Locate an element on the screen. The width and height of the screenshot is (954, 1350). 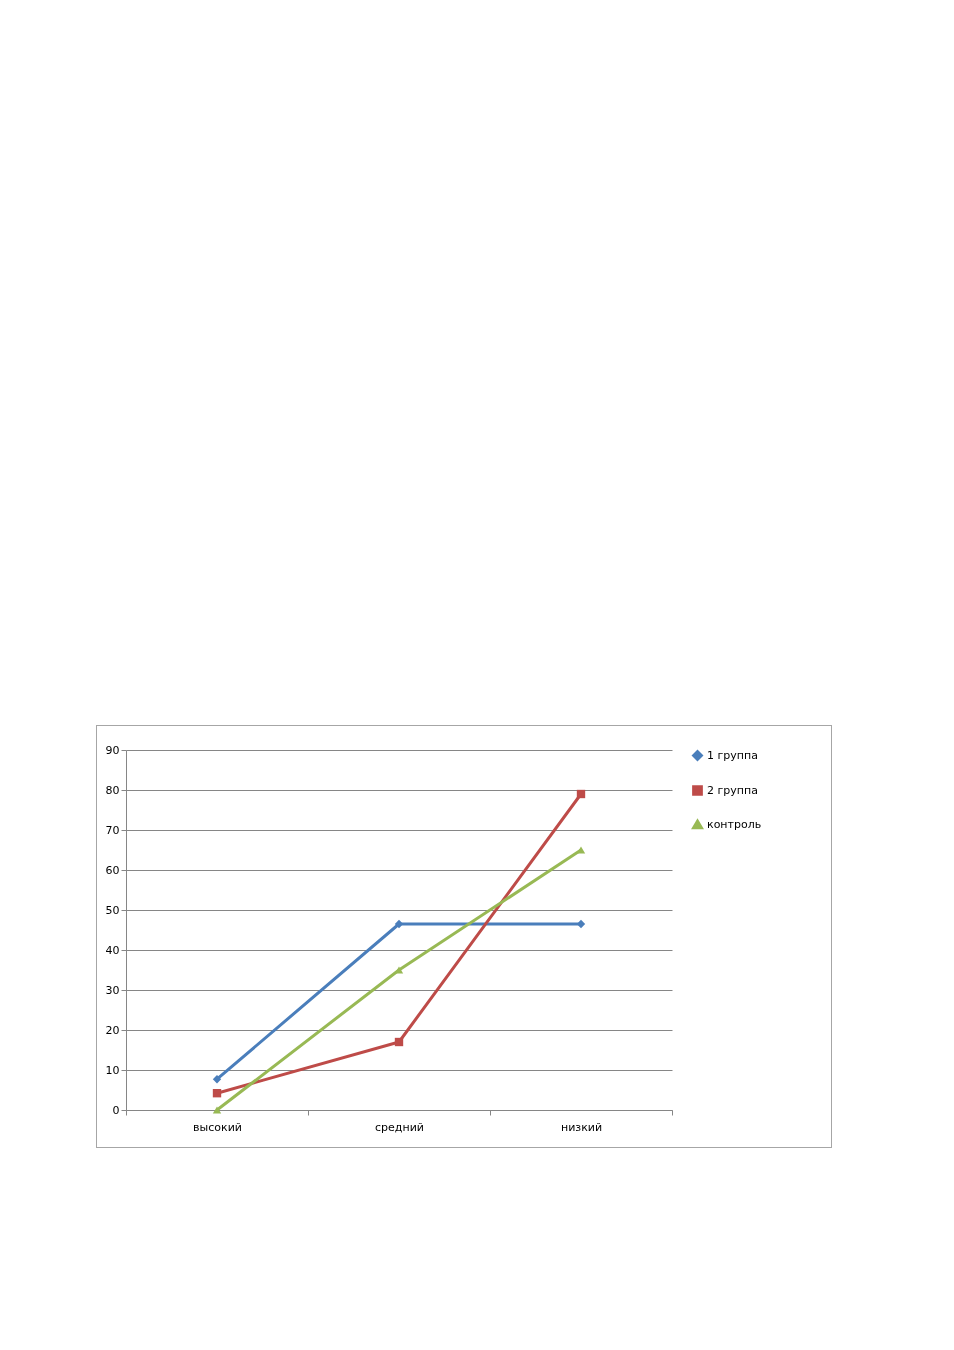
x-tick-label: средний is located at coordinates (399, 1127).